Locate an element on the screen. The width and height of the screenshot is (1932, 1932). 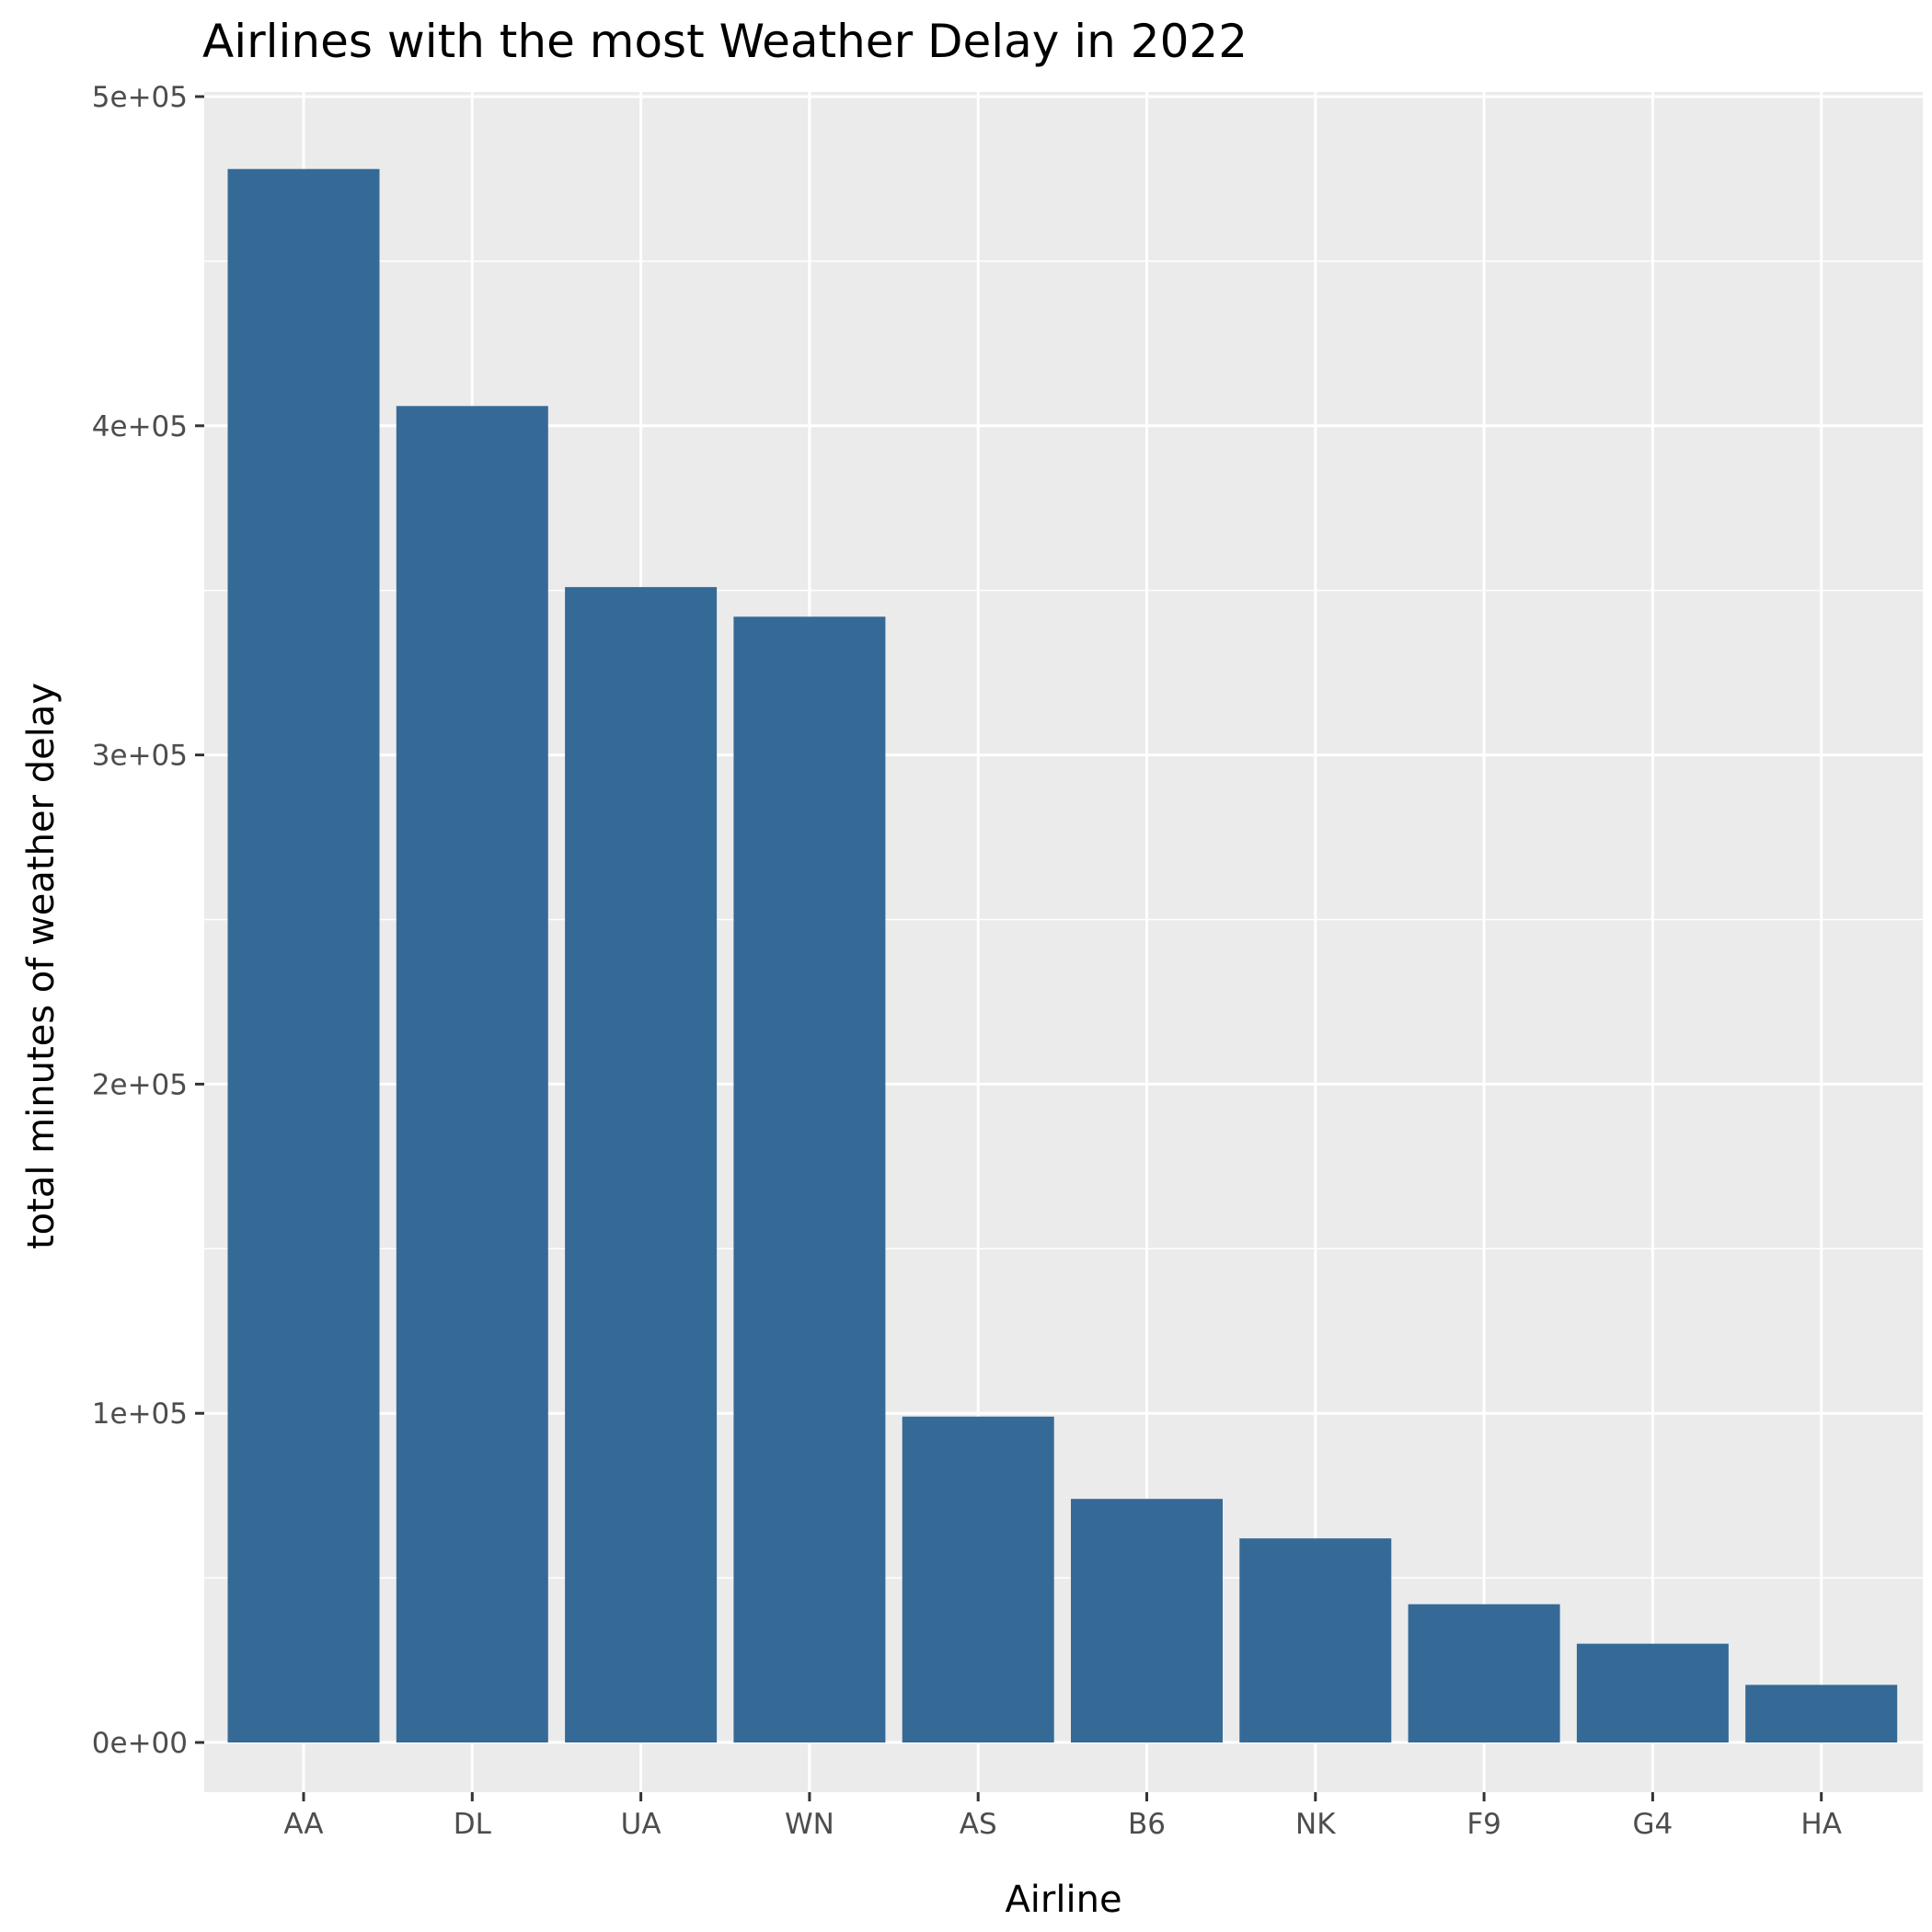
bar-f9 is located at coordinates (1484, 1673).